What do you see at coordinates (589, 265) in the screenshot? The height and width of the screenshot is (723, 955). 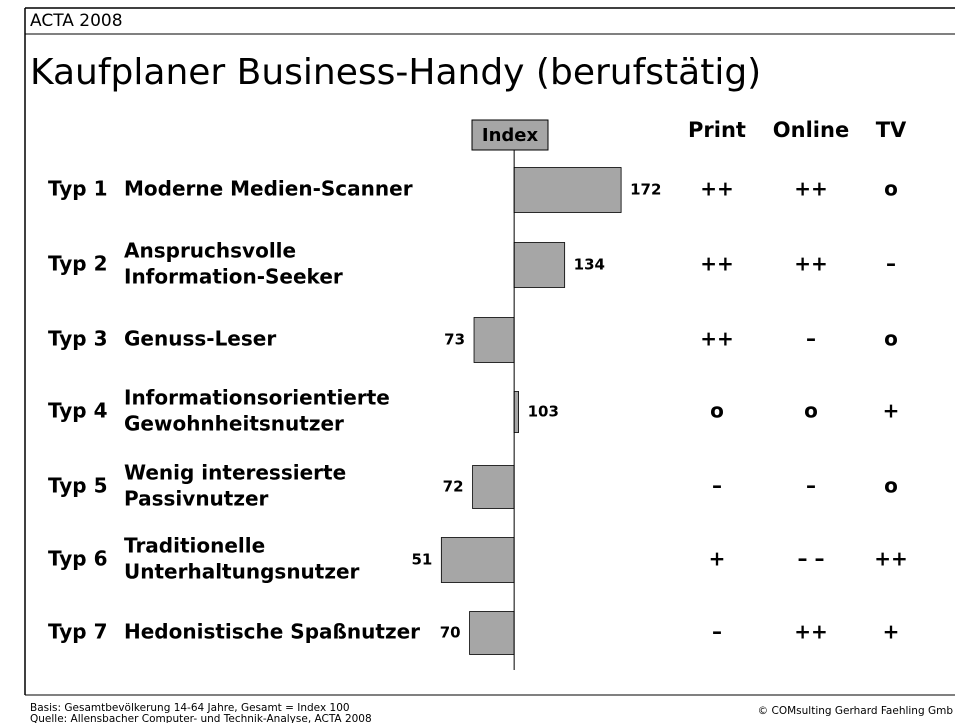 I see `value-label: 134` at bounding box center [589, 265].